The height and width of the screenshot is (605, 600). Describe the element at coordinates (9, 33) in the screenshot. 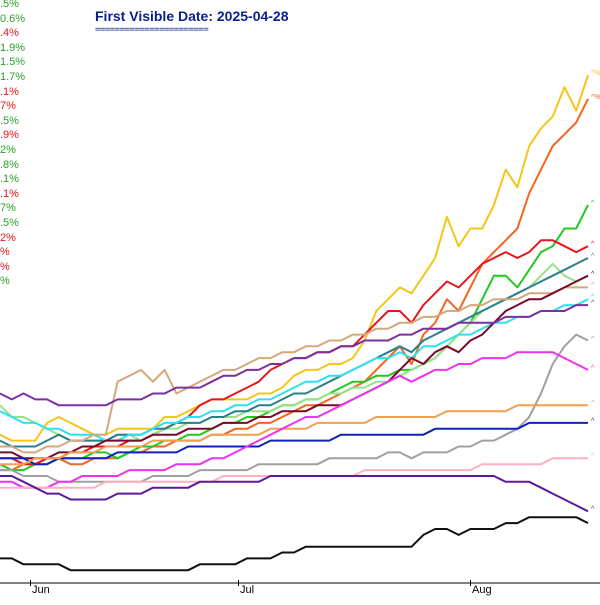

I see `left-percent-label: .4%` at that location.